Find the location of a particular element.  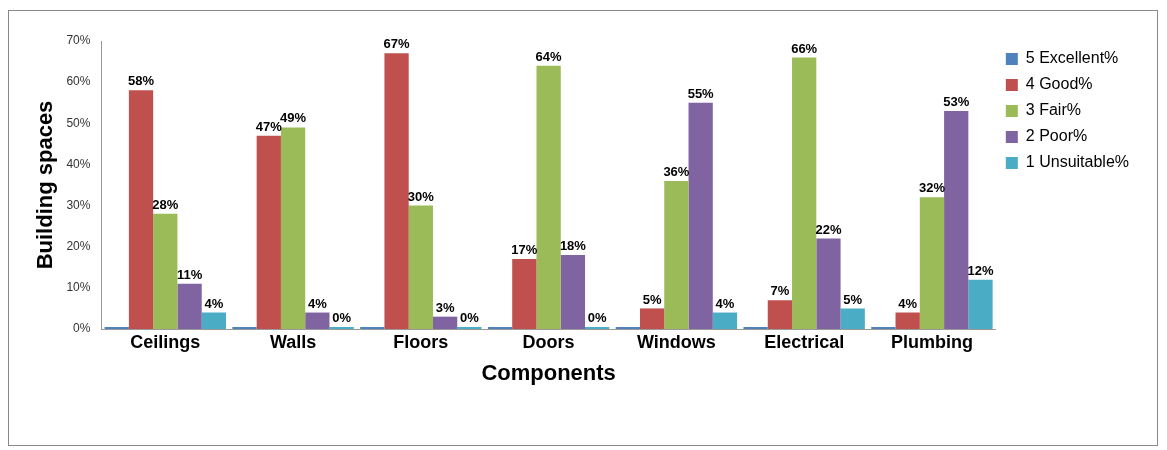

x-tick-label: Floors is located at coordinates (421, 341).